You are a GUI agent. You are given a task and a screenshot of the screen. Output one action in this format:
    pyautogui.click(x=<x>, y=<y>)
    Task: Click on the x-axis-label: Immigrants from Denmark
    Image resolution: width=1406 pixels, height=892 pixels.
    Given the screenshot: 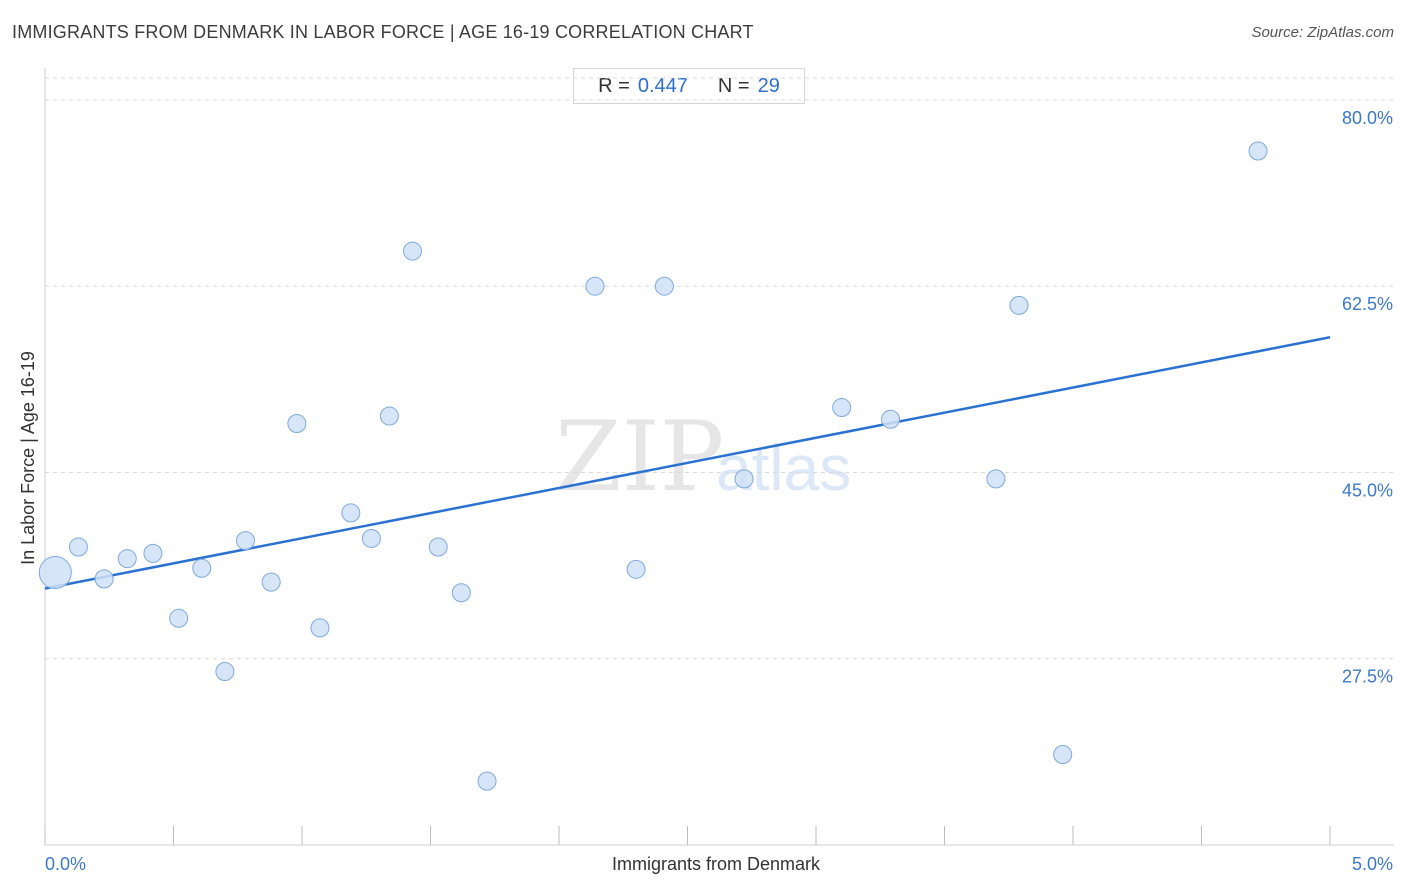 What is the action you would take?
    pyautogui.click(x=716, y=864)
    